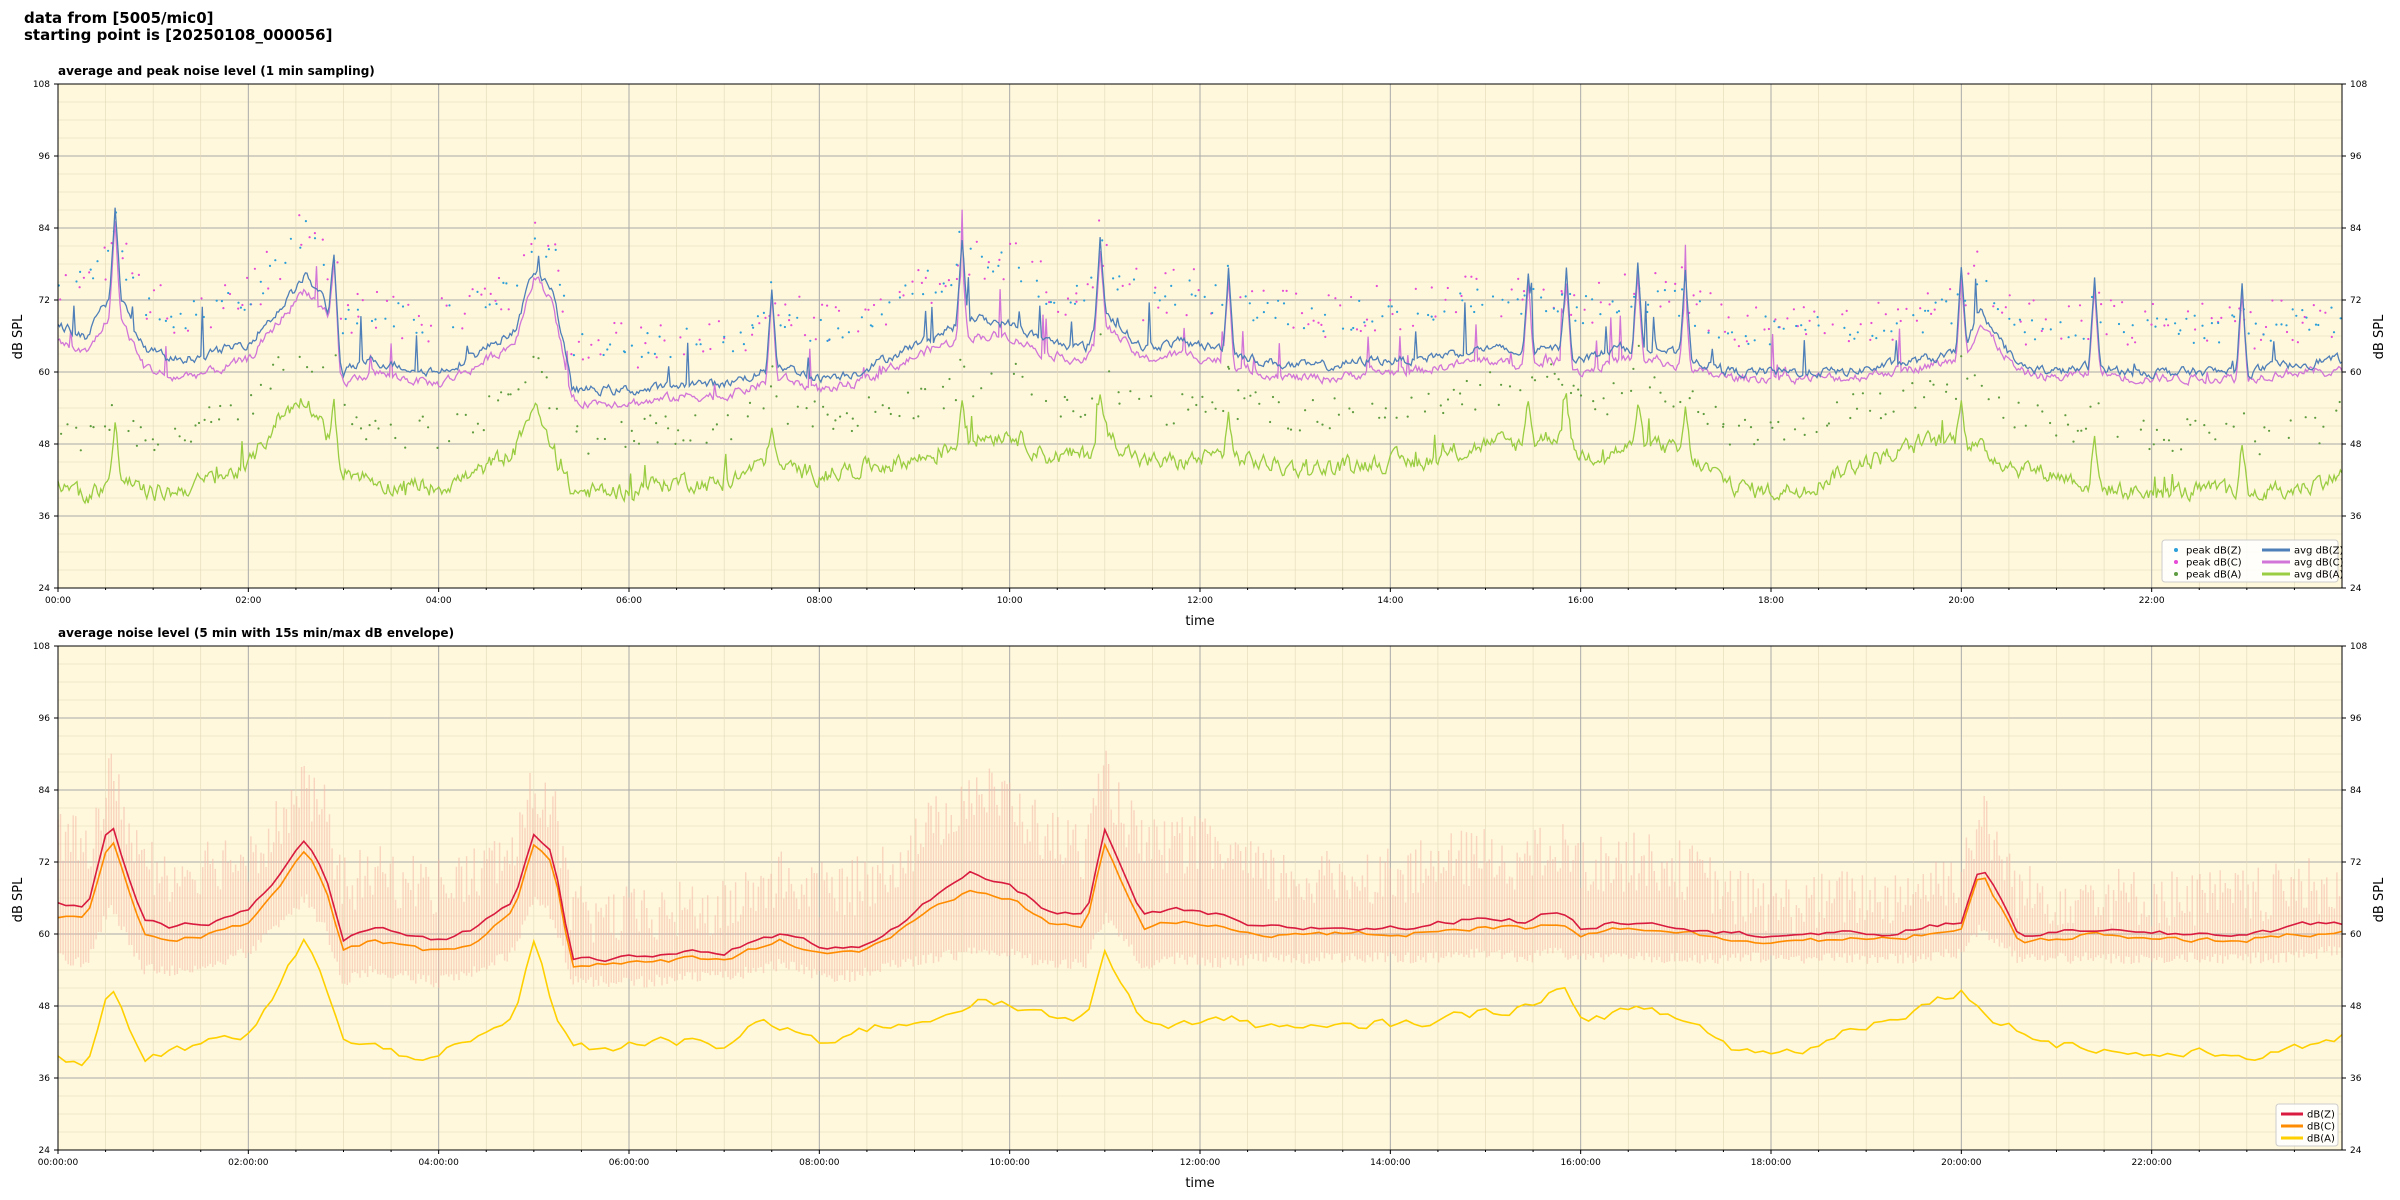  I want to click on x-tick-label: 06:00, so click(629, 601).